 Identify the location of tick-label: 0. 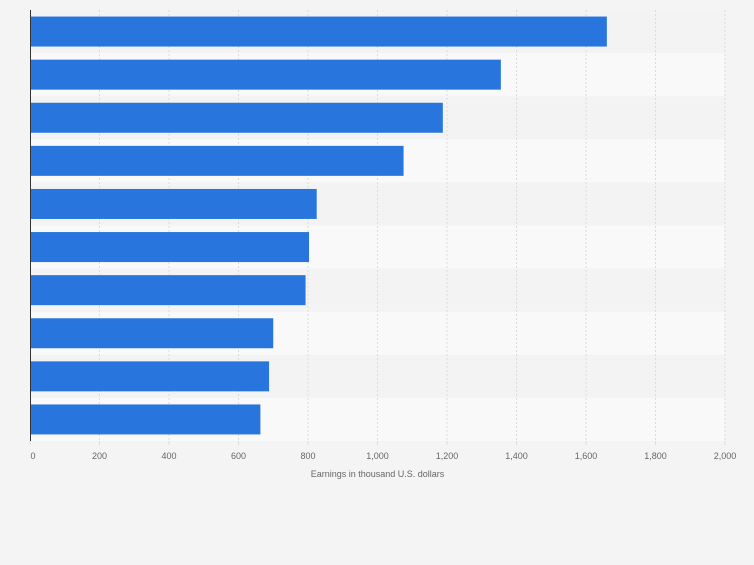
(32, 456).